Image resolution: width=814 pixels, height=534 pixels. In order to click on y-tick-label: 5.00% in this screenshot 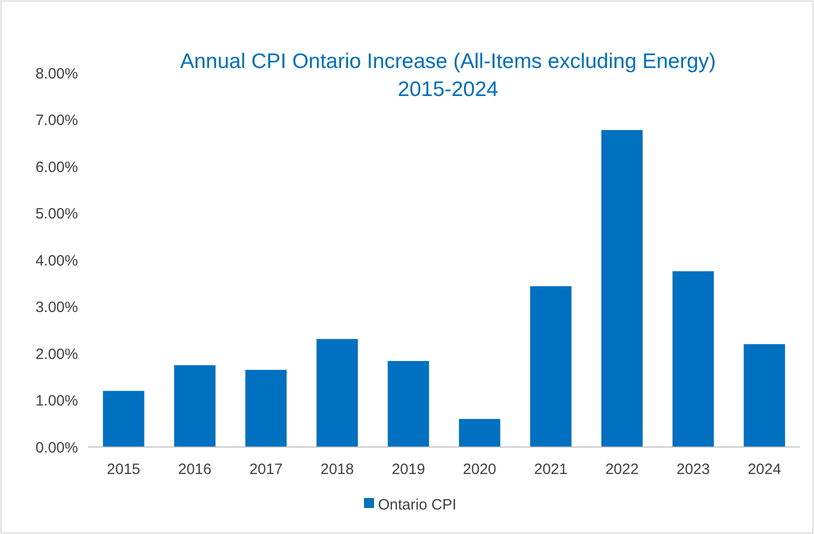, I will do `click(56, 214)`.